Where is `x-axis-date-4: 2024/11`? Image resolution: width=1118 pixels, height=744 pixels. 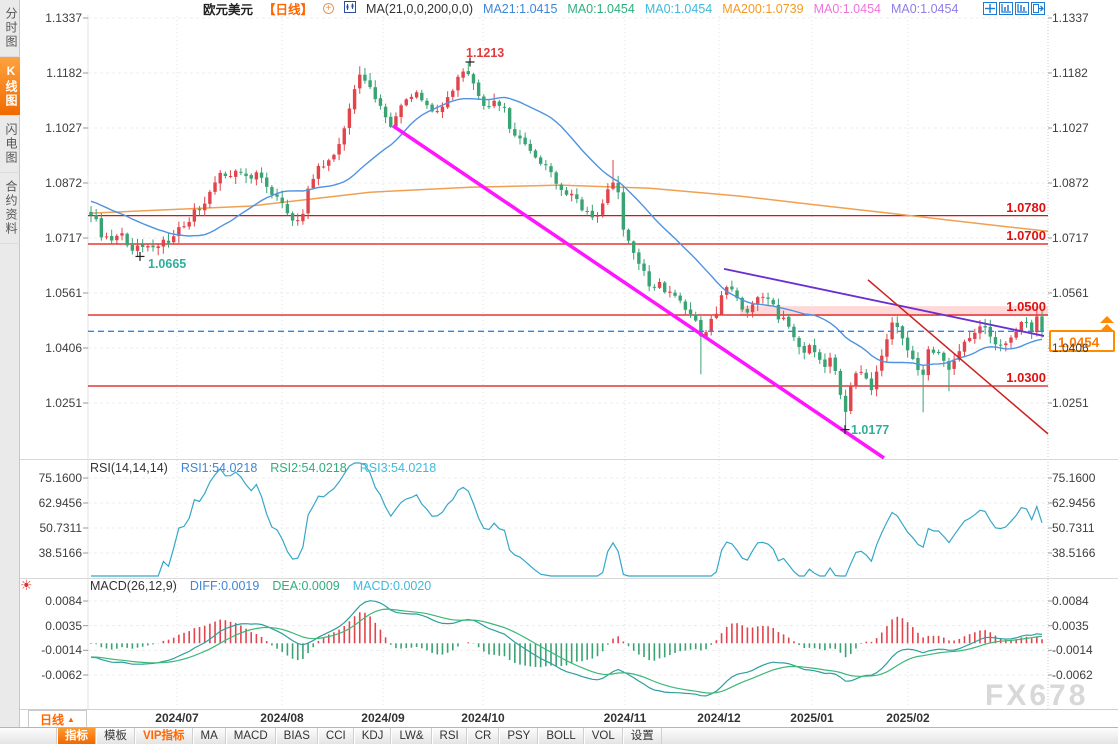 x-axis-date-4: 2024/11 is located at coordinates (625, 718).